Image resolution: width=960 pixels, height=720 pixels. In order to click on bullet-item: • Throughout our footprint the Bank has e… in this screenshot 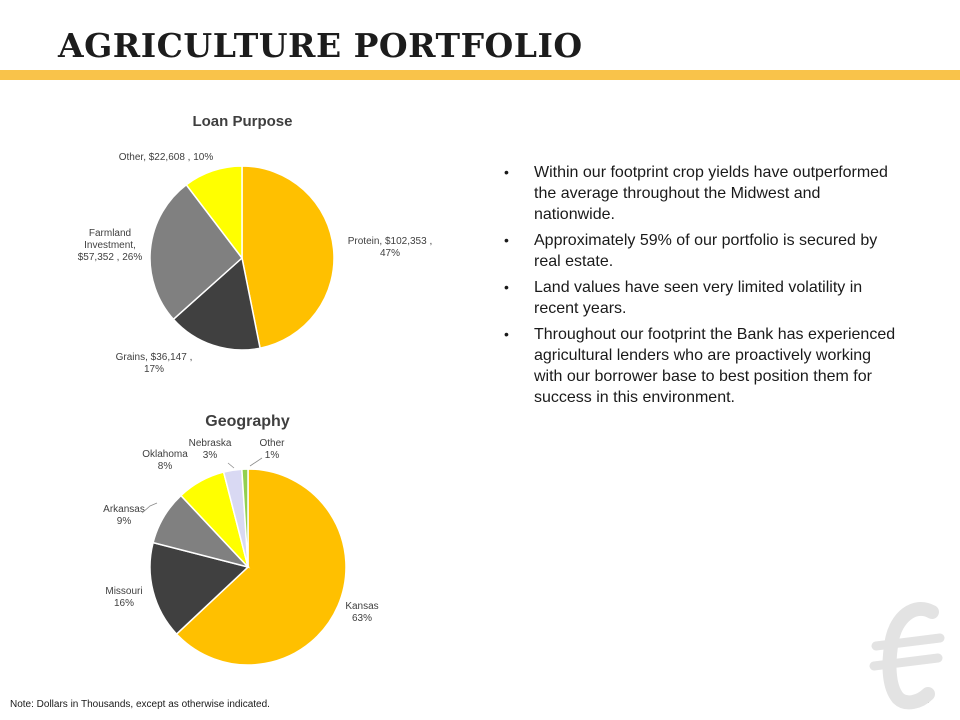, I will do `click(700, 366)`.